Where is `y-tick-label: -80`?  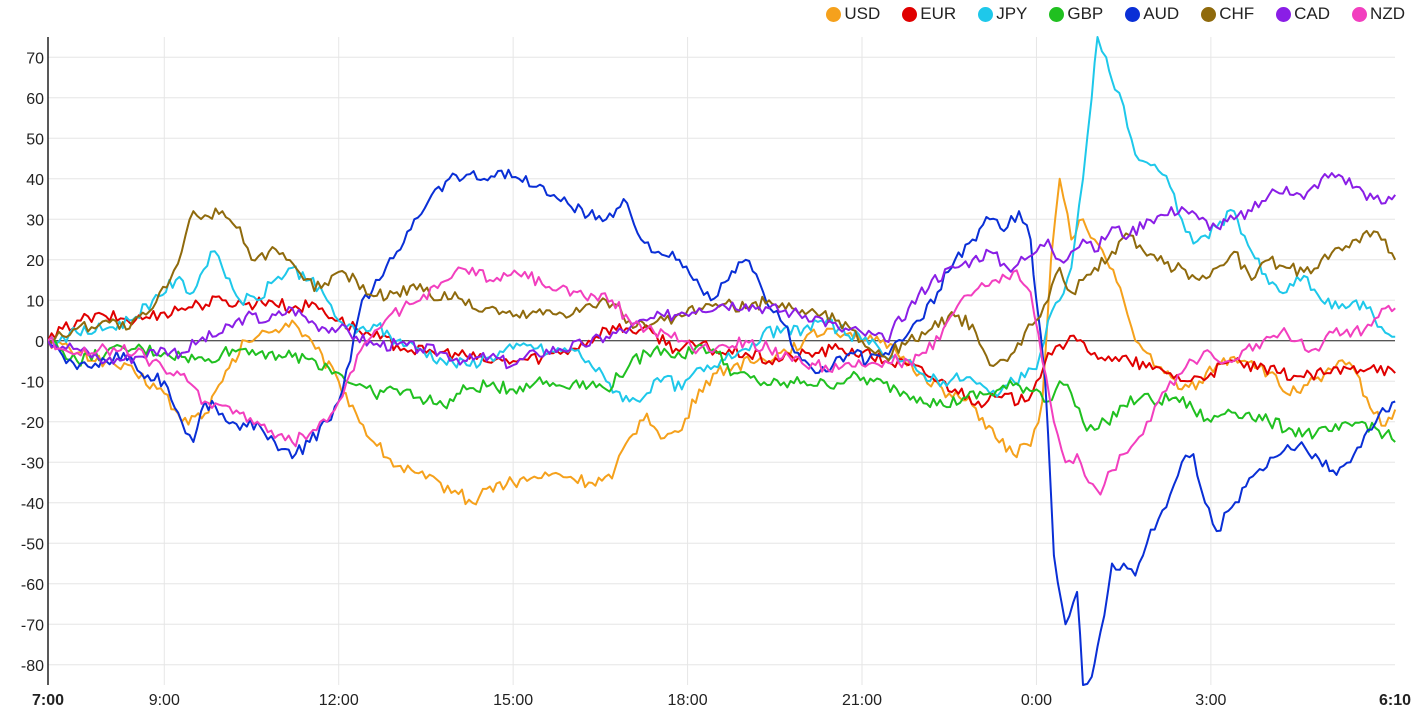 y-tick-label: -80 is located at coordinates (32, 666).